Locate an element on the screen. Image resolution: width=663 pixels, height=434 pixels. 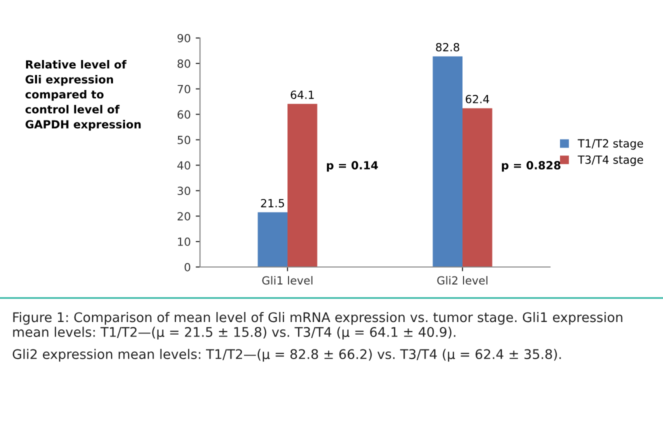
y-tick-label: 80 is located at coordinates (184, 63).